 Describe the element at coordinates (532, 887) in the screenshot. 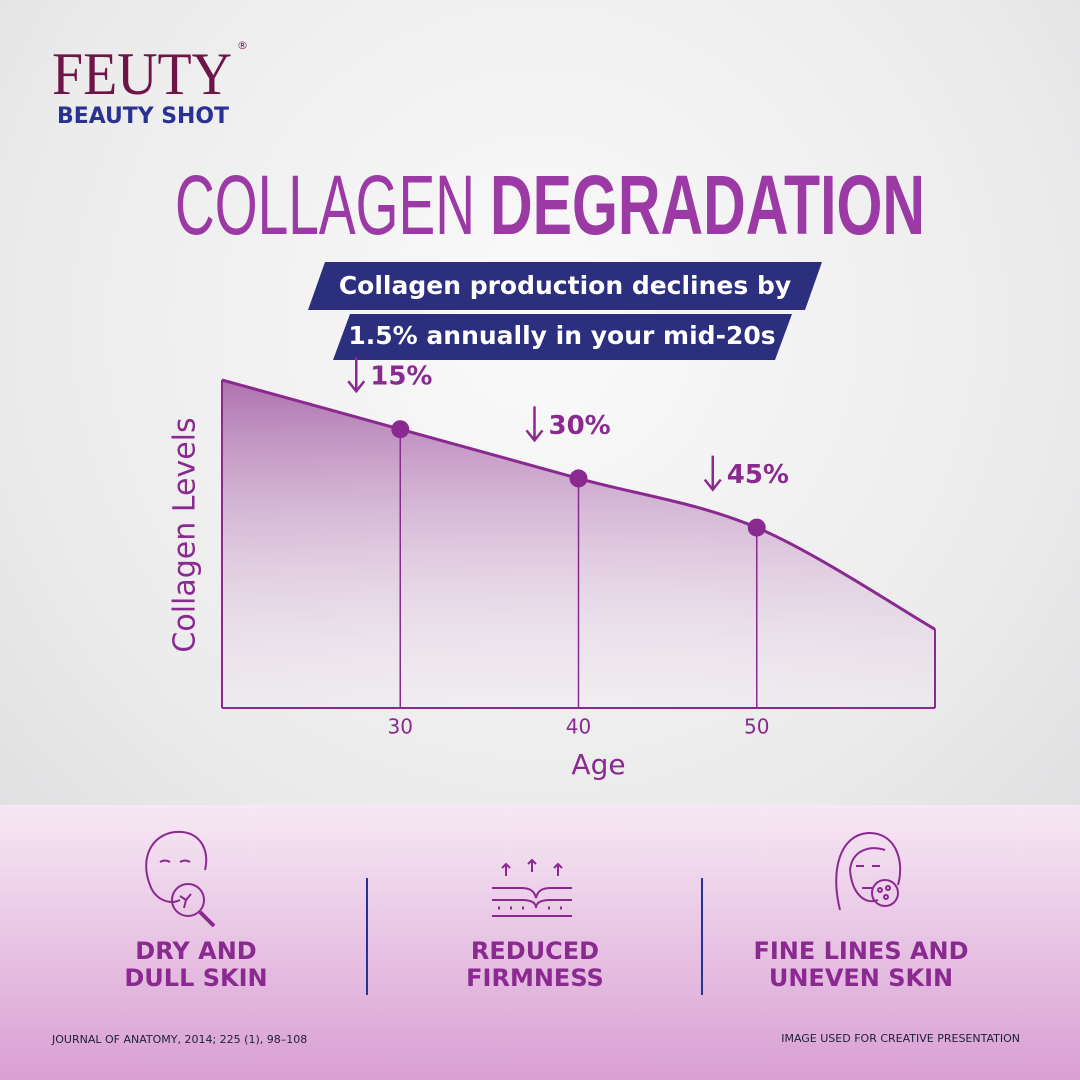

I see `icon-firmness` at that location.